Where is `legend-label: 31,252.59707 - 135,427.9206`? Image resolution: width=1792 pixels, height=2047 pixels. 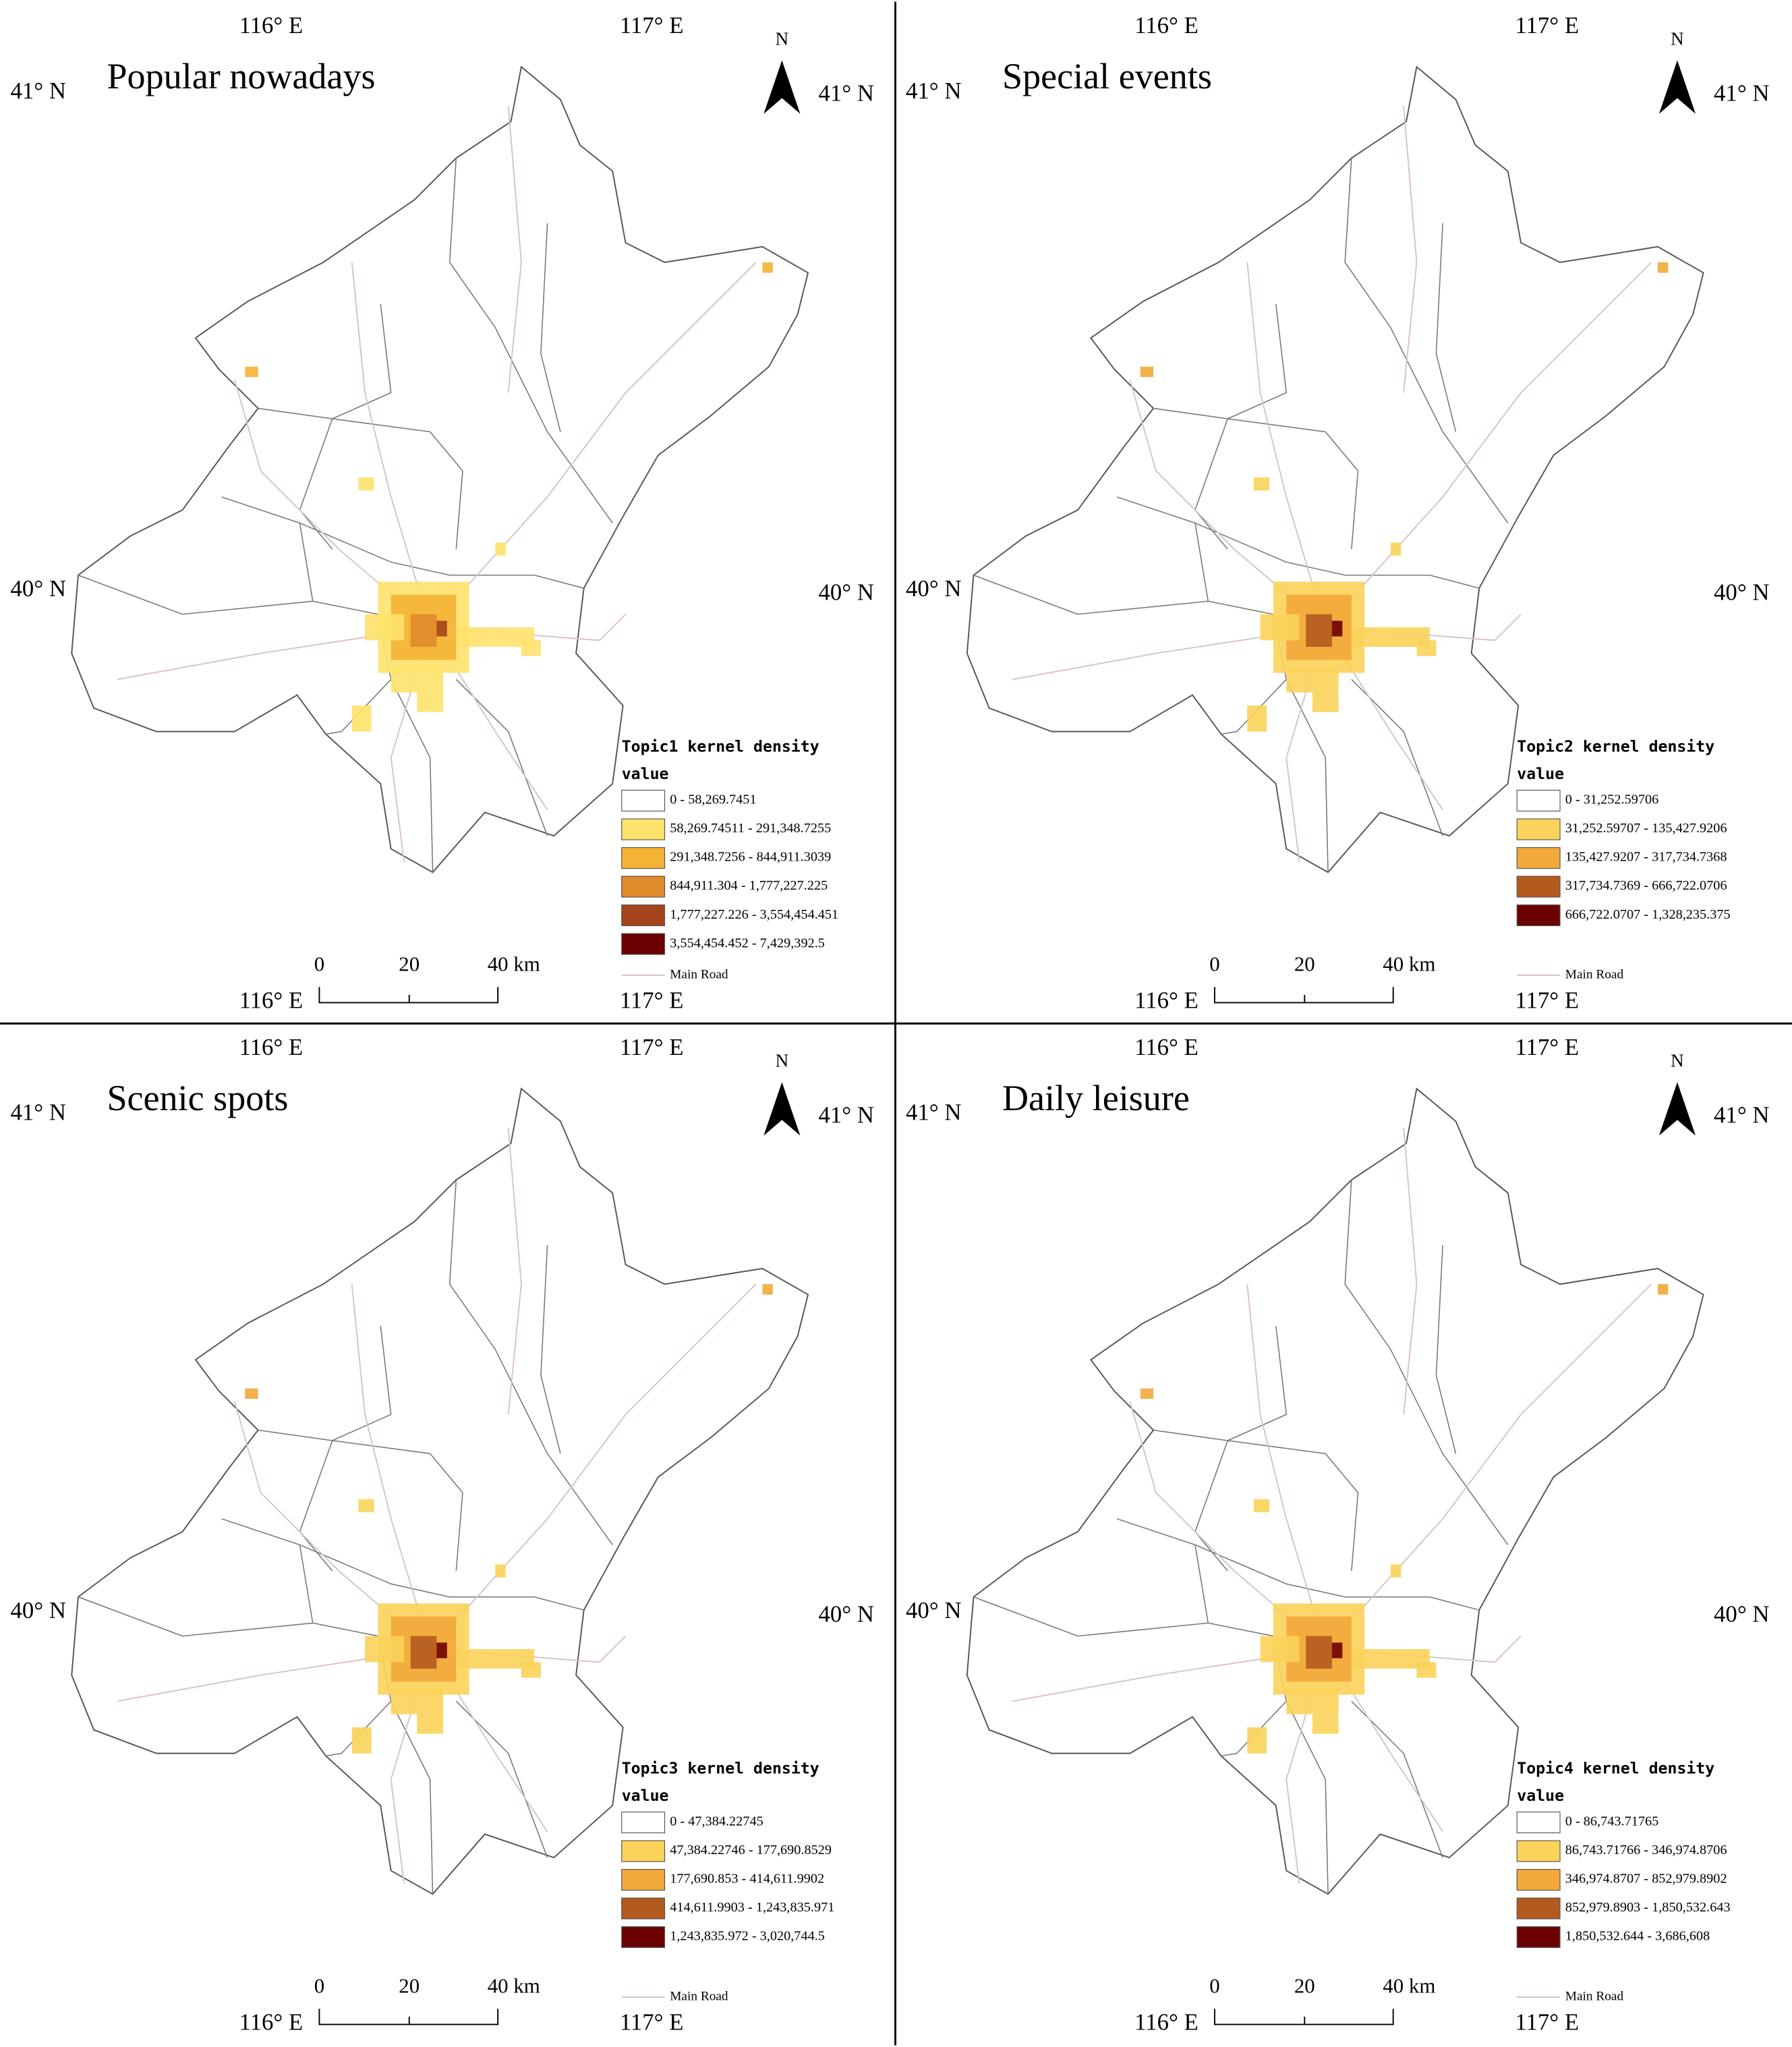
legend-label: 31,252.59707 - 135,427.9206 is located at coordinates (1646, 828).